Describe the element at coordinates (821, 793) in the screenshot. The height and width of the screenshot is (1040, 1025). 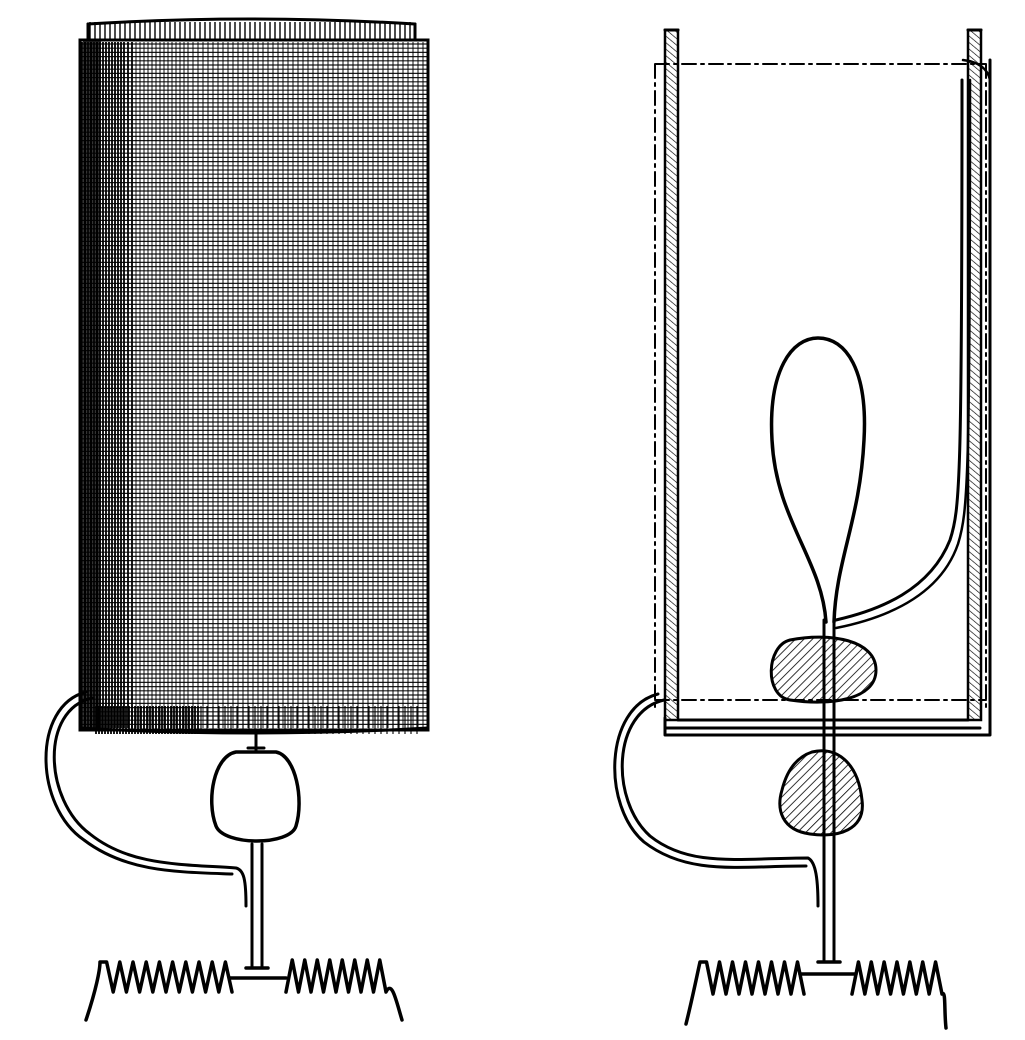
I see `lower-stopper` at that location.